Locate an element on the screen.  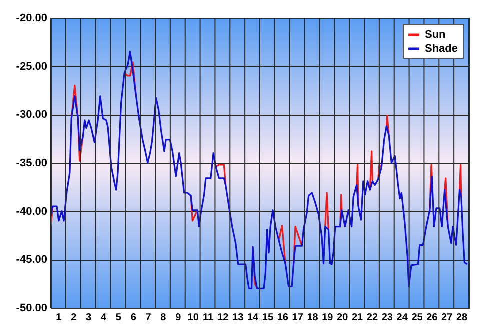
x-tick-label: 17 is located at coordinates (298, 318).